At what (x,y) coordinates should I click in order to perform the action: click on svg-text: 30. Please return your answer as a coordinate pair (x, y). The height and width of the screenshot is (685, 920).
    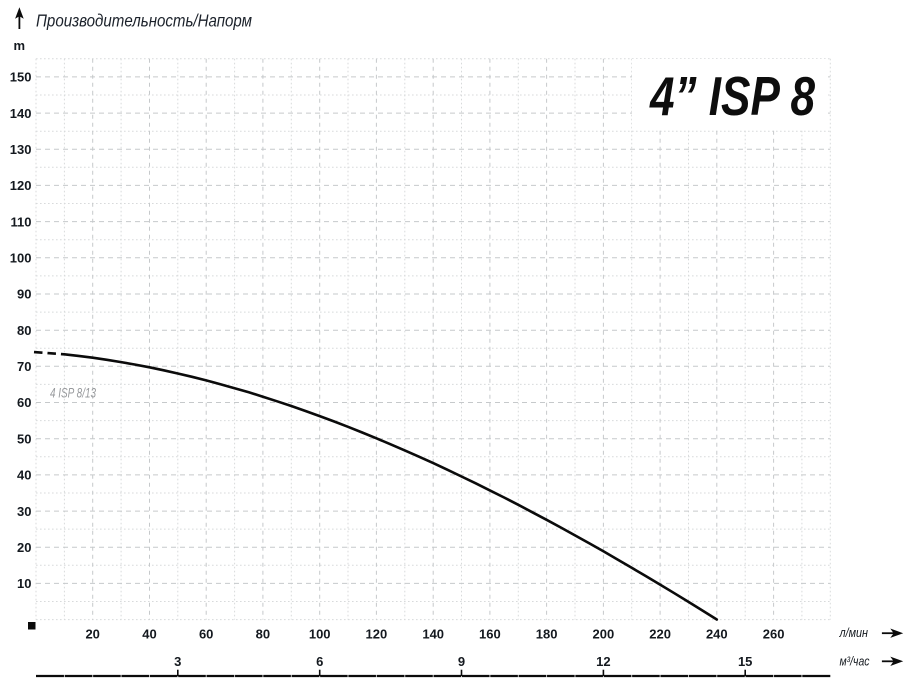
    Looking at the image, I should click on (24, 511).